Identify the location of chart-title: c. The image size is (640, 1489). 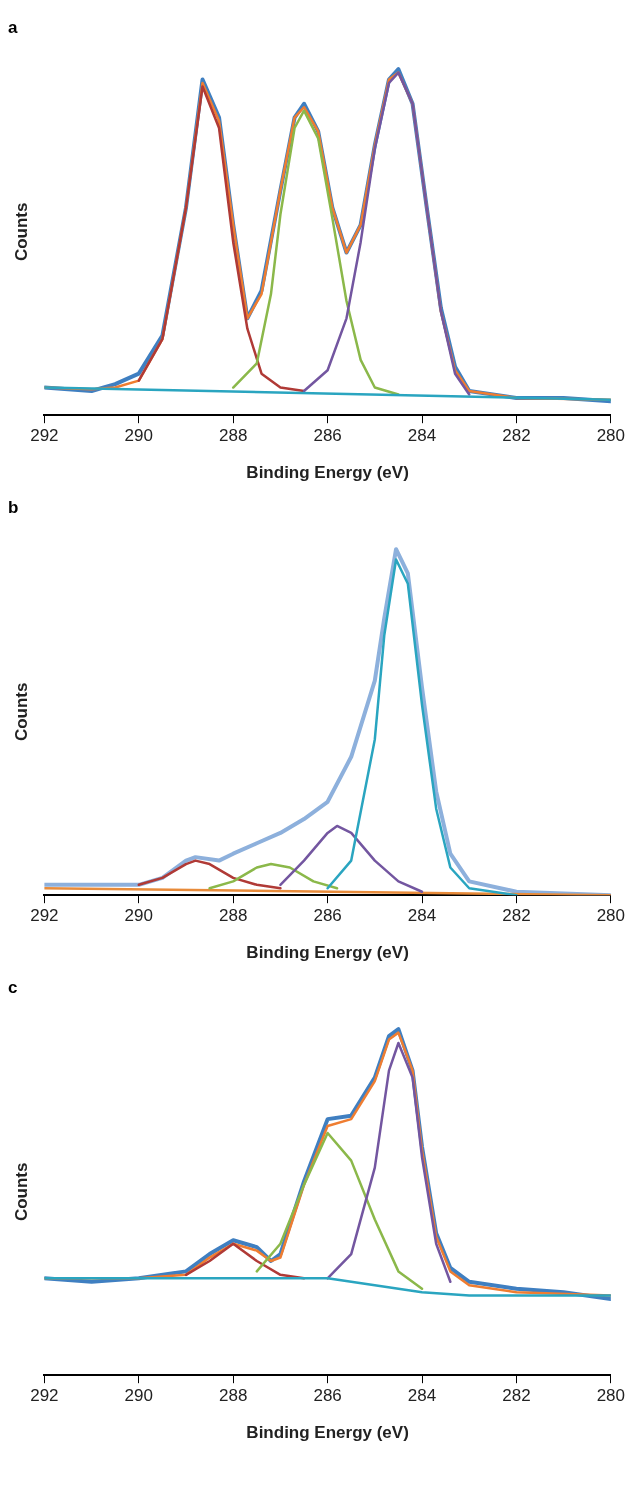
(13, 987).